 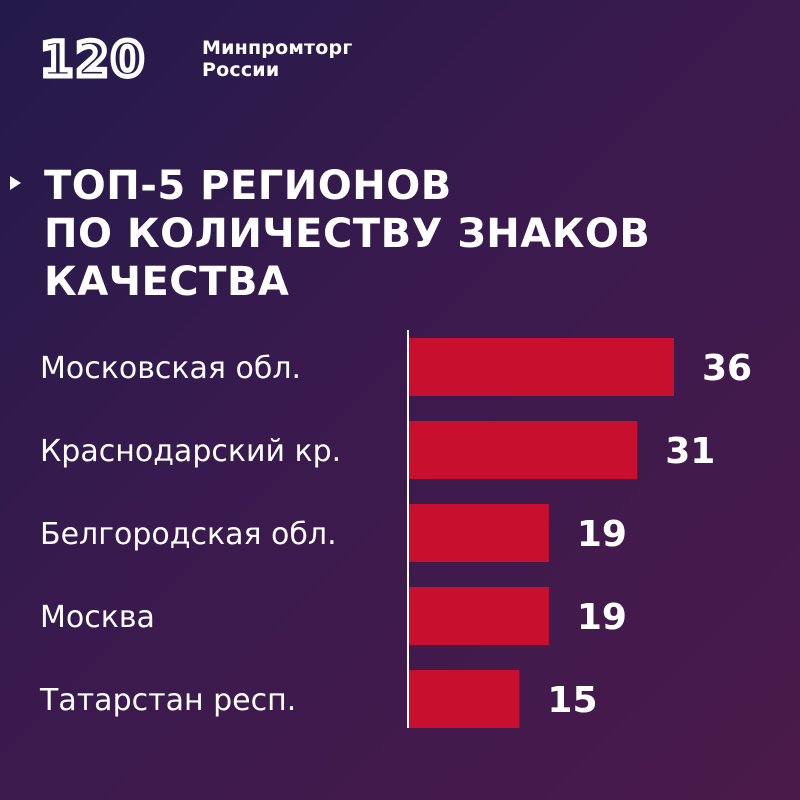 I want to click on chart-title-line-1: ТОП-5 РЕГИОНОВ, so click(x=248, y=186).